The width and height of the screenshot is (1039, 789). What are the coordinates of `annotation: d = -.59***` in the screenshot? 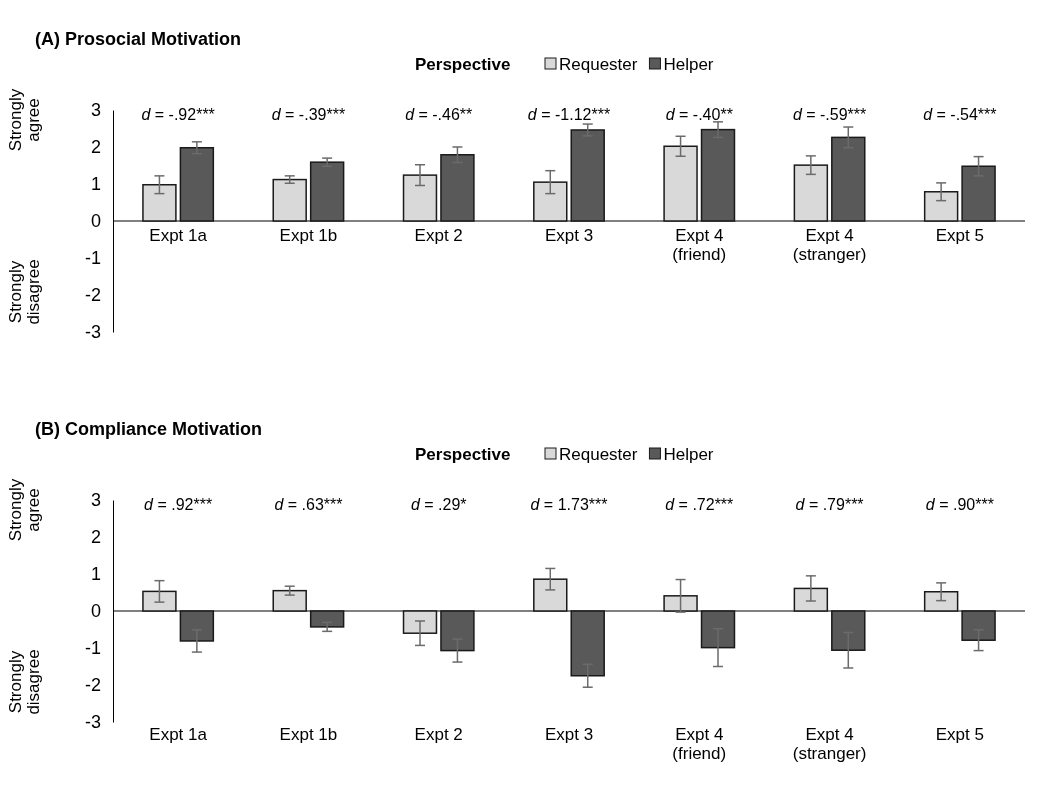 It's located at (829, 114).